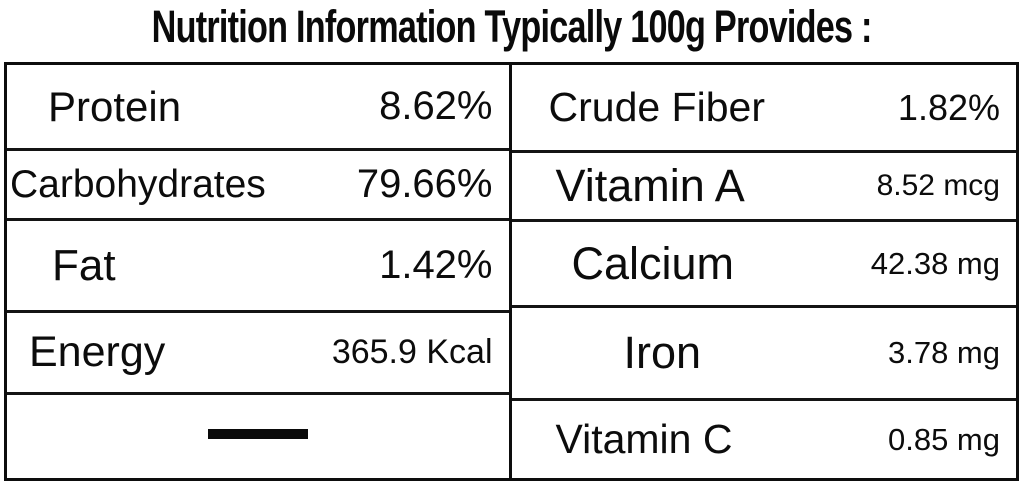 This screenshot has width=1024, height=489. What do you see at coordinates (943, 352) in the screenshot?
I see `nutrient-value: 3.78 mg` at bounding box center [943, 352].